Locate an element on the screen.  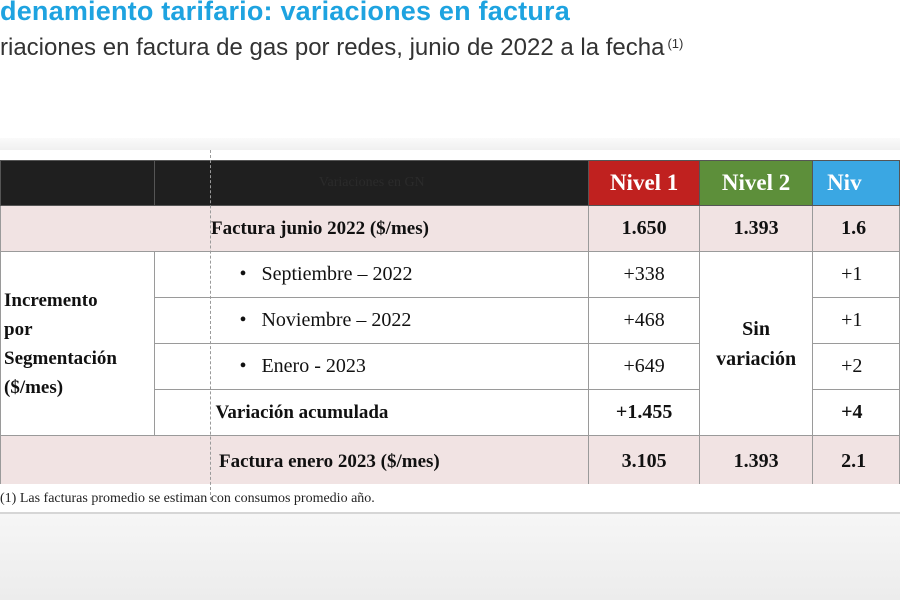
footer-divider is located at coordinates (450, 513).